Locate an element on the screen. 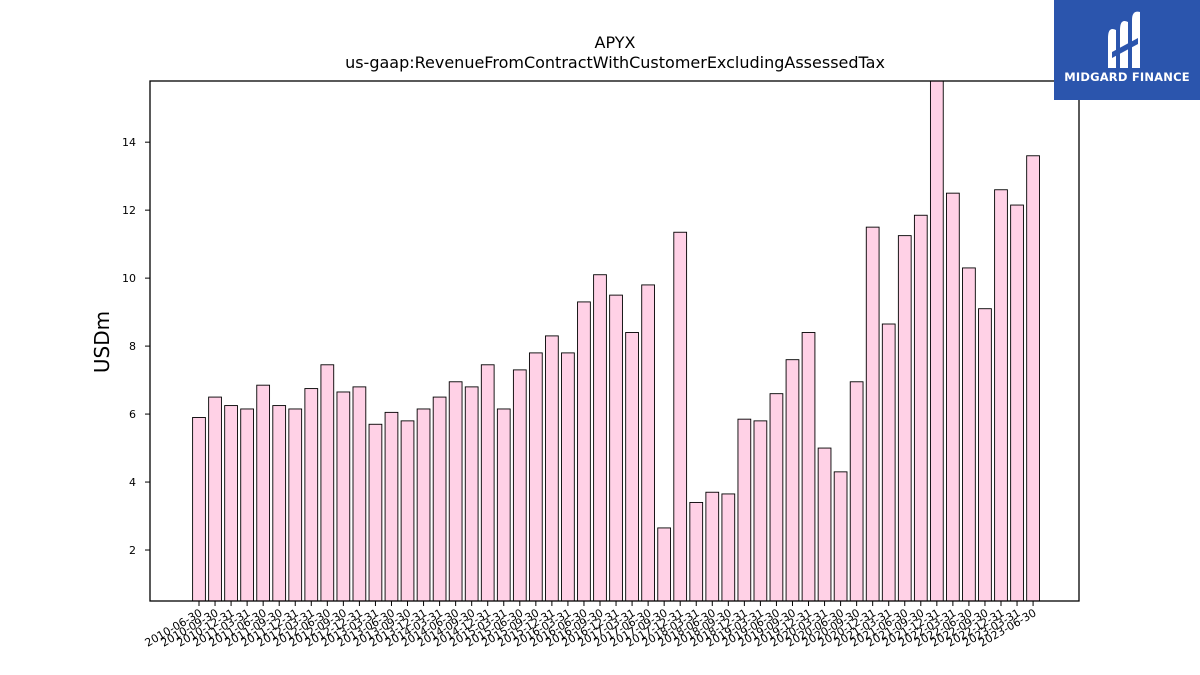 This screenshot has width=1200, height=675. y-tick-label: 10 is located at coordinates (129, 278).